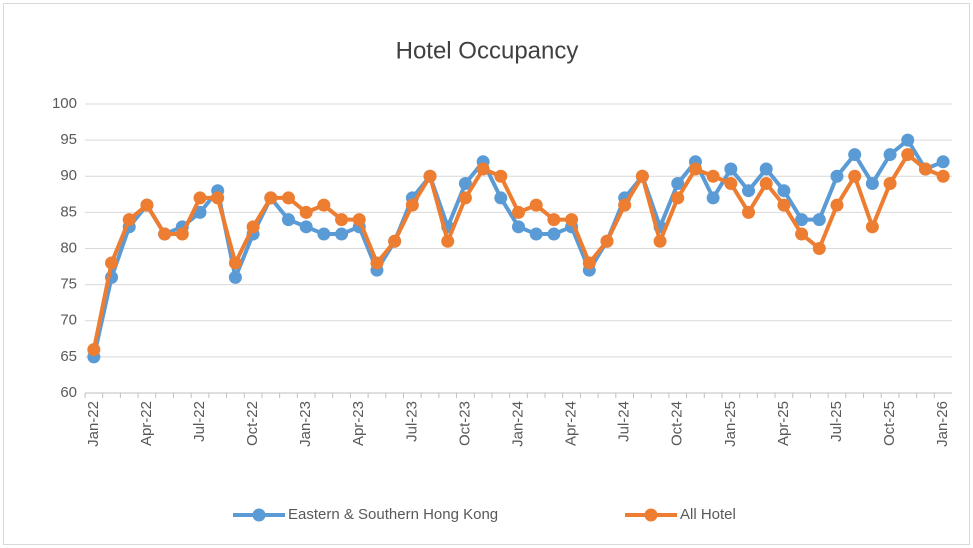 This screenshot has width=973, height=548. I want to click on x-tick-label: Oct-24, so click(677, 423).